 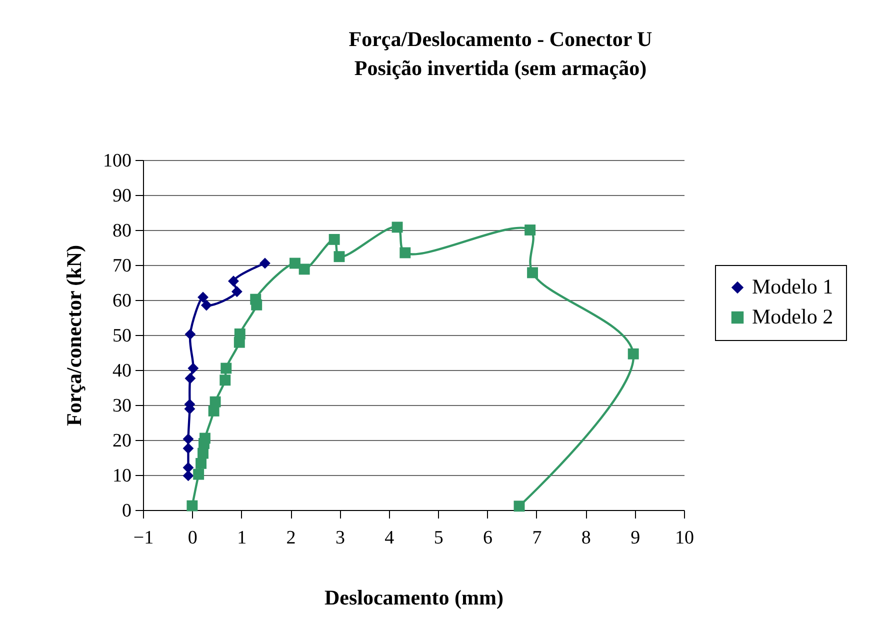 What do you see at coordinates (340, 538) in the screenshot?
I see `x-tick-label: 3` at bounding box center [340, 538].